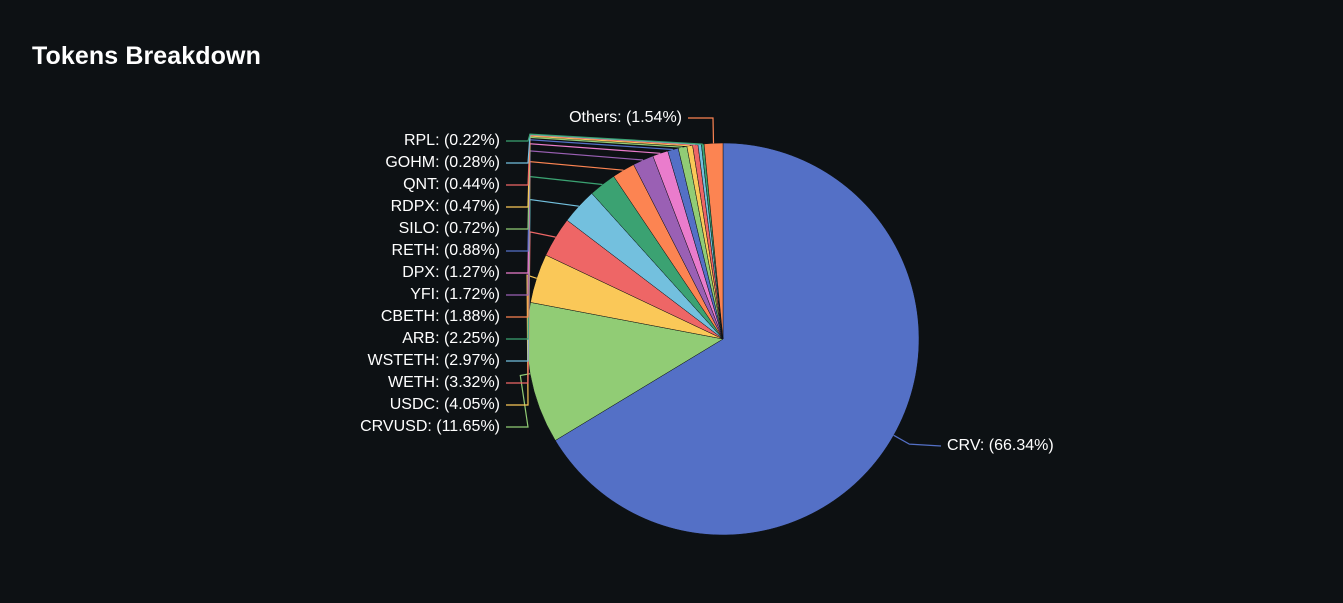 This screenshot has width=1343, height=603. What do you see at coordinates (1000, 445) in the screenshot?
I see `slice-label-crv: CRV: (66.34%)` at bounding box center [1000, 445].